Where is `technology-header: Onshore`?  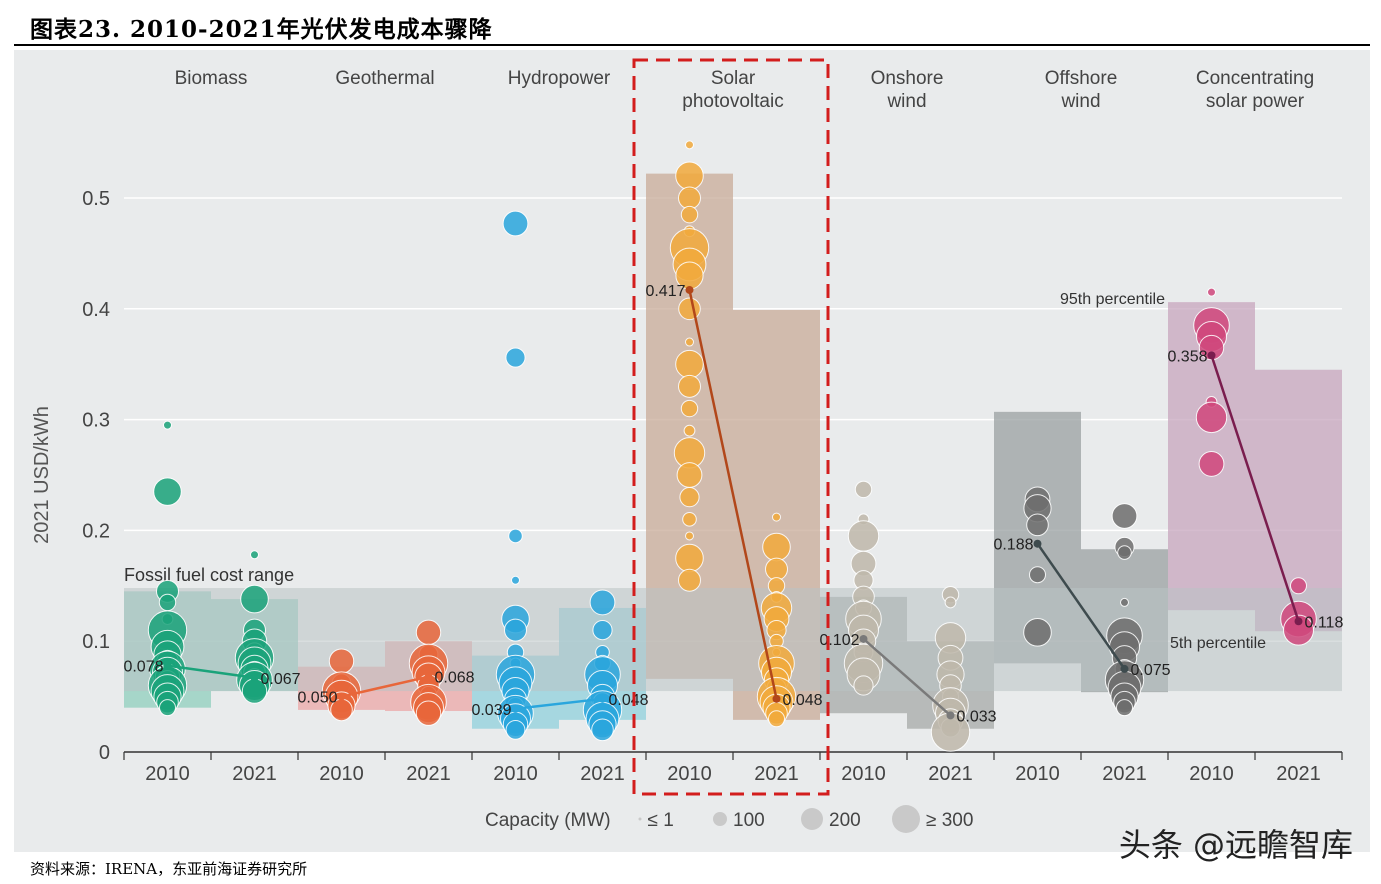
technology-header: Onshore is located at coordinates (907, 78).